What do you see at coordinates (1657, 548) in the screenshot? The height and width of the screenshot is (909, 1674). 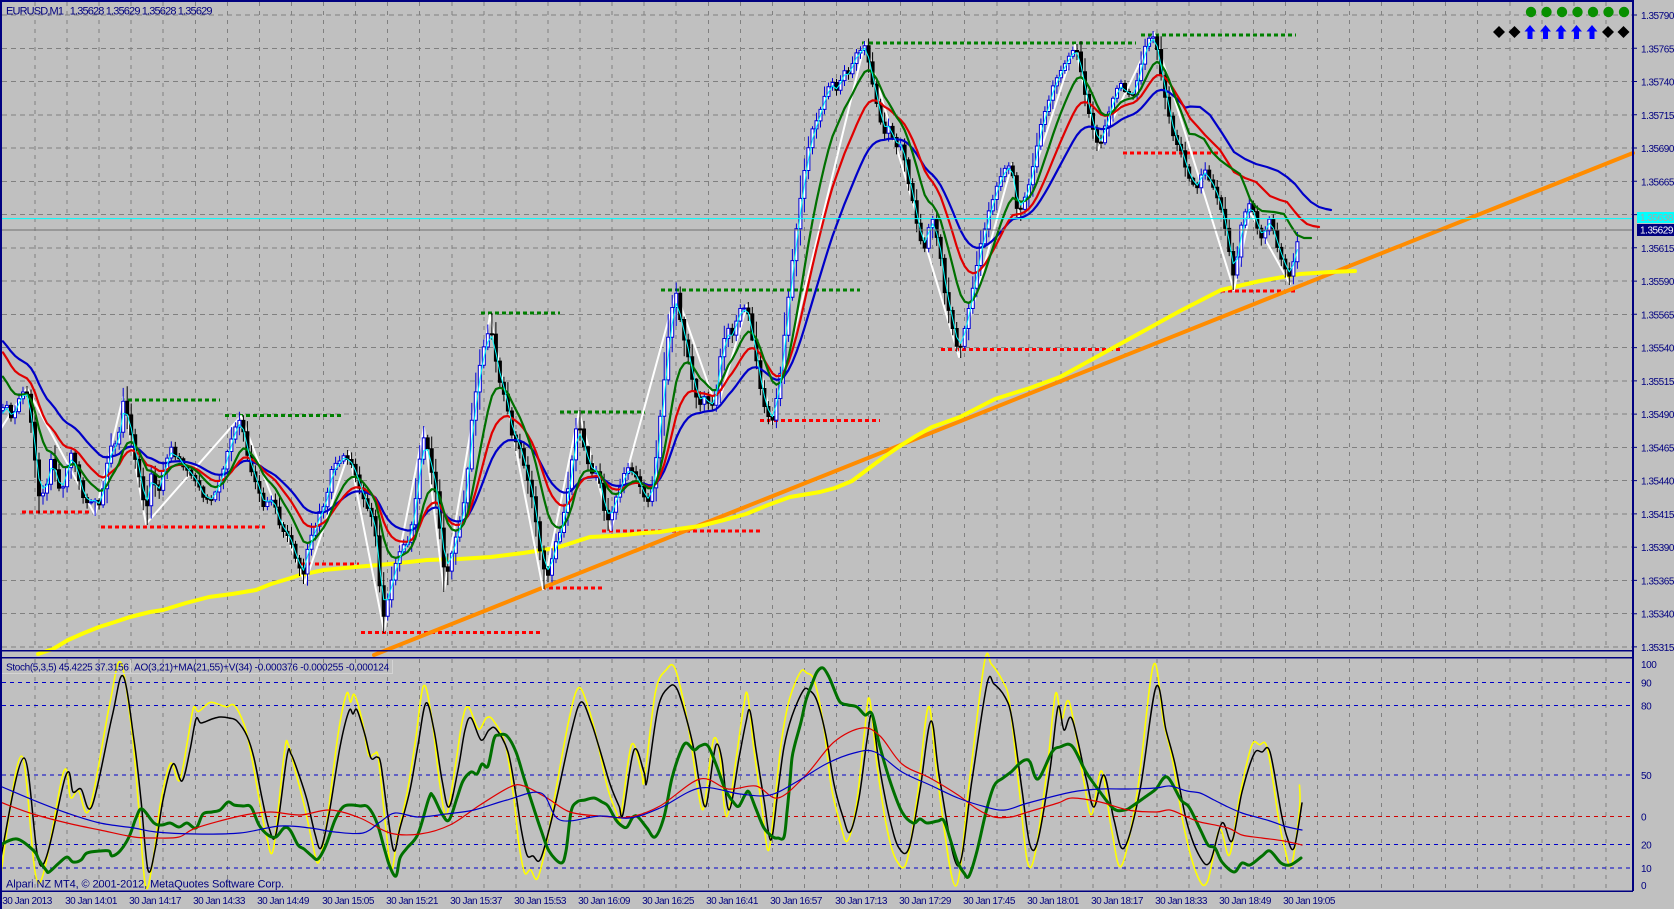 I see `svg-text: 1.35390` at bounding box center [1657, 548].